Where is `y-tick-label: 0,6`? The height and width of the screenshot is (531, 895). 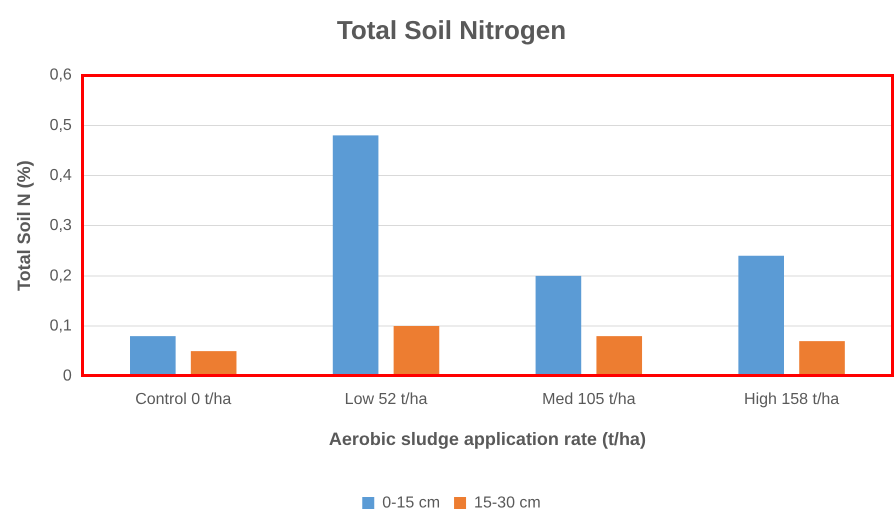
y-tick-label: 0,6 is located at coordinates (61, 75).